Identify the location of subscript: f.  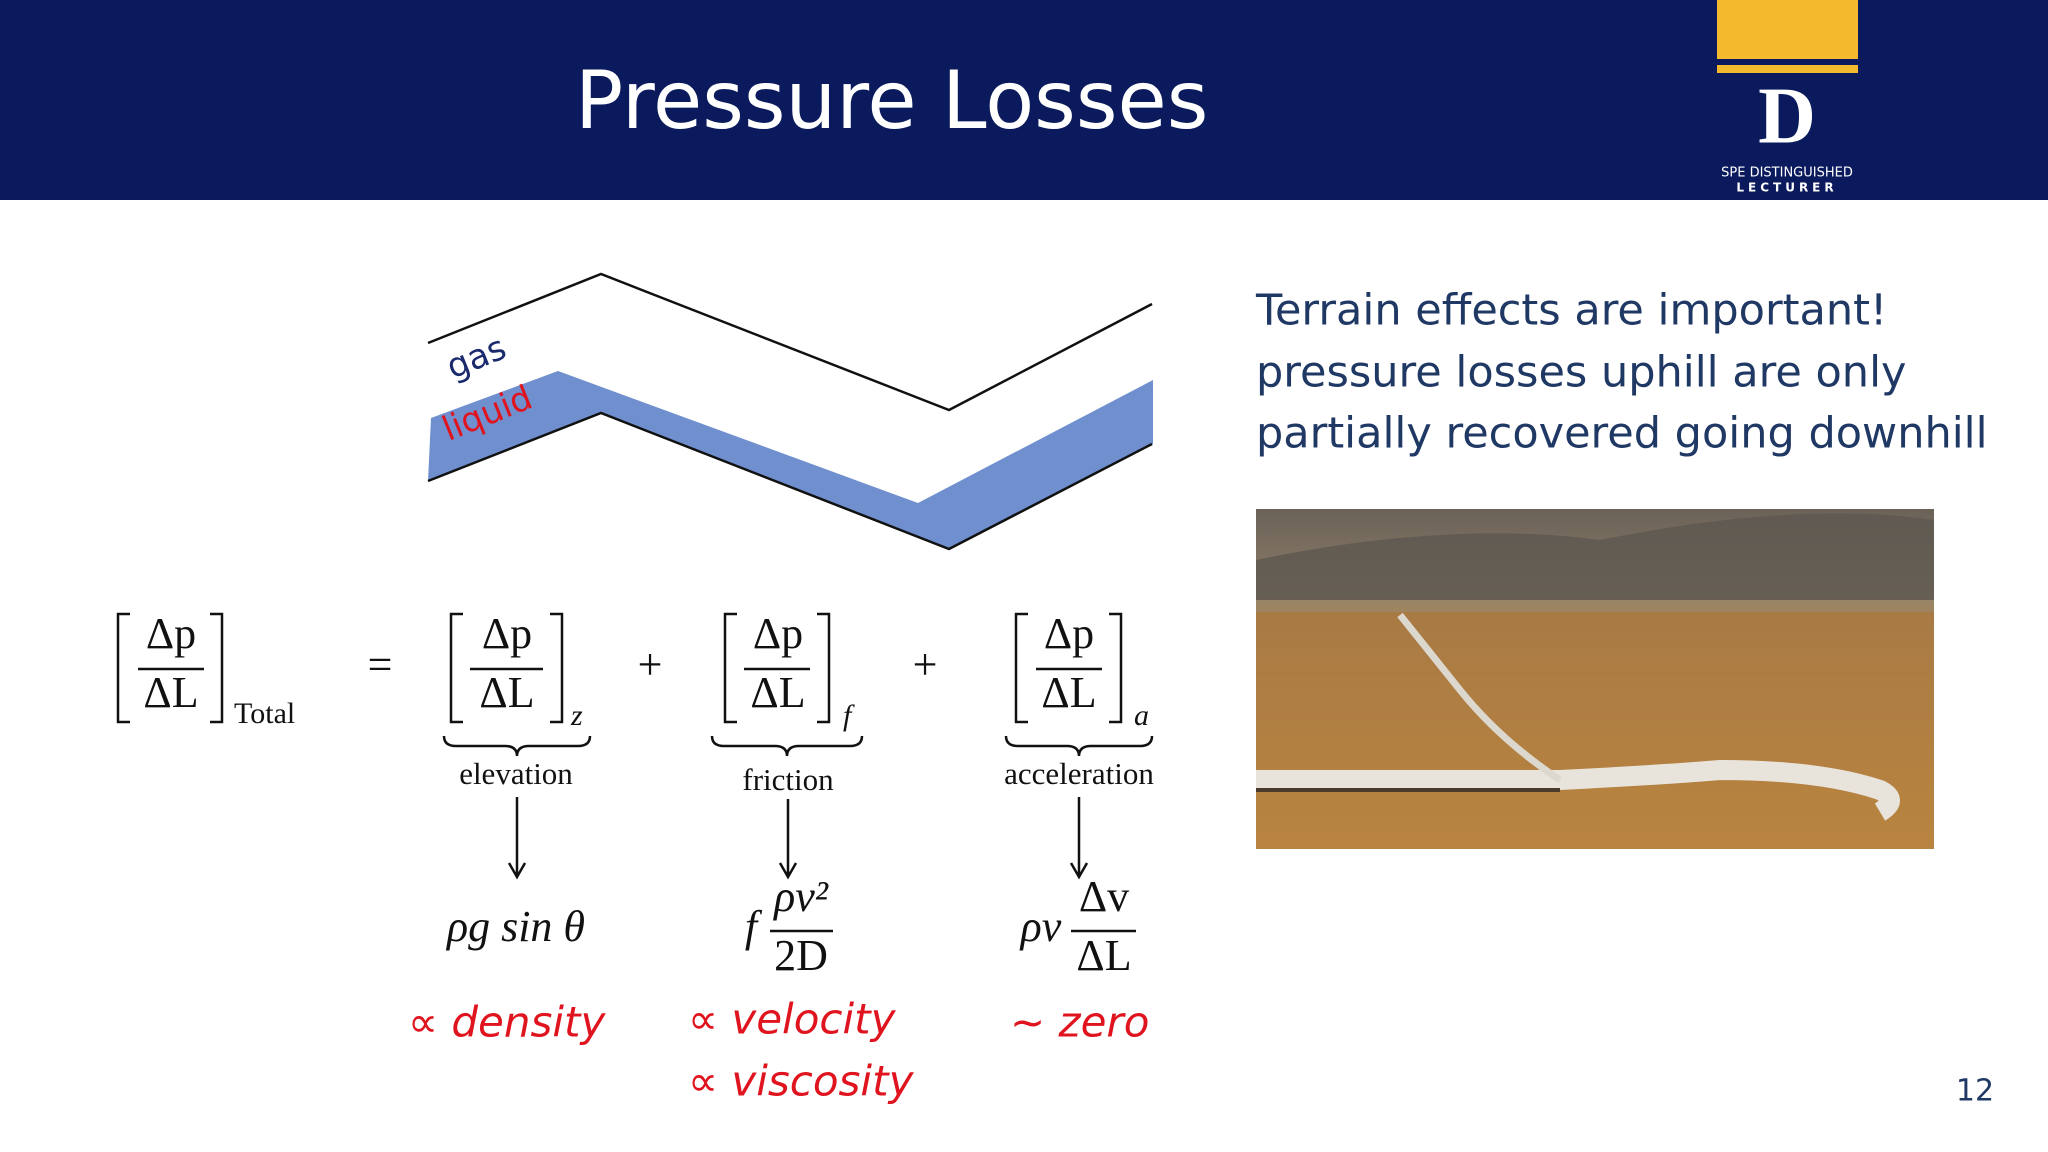
(849, 715).